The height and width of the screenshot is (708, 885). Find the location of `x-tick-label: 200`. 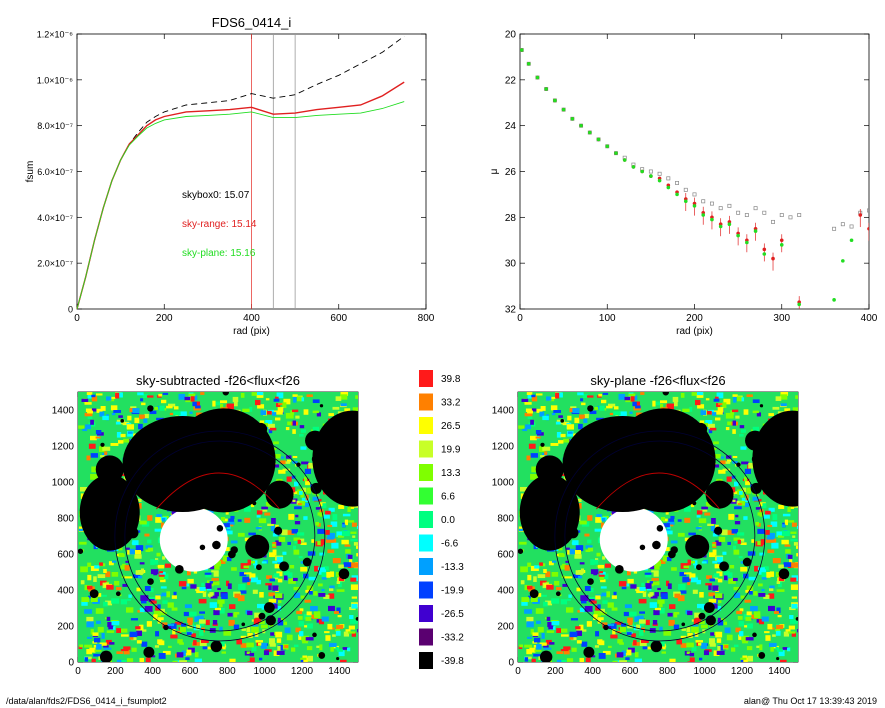

x-tick-label: 200 is located at coordinates (164, 318).